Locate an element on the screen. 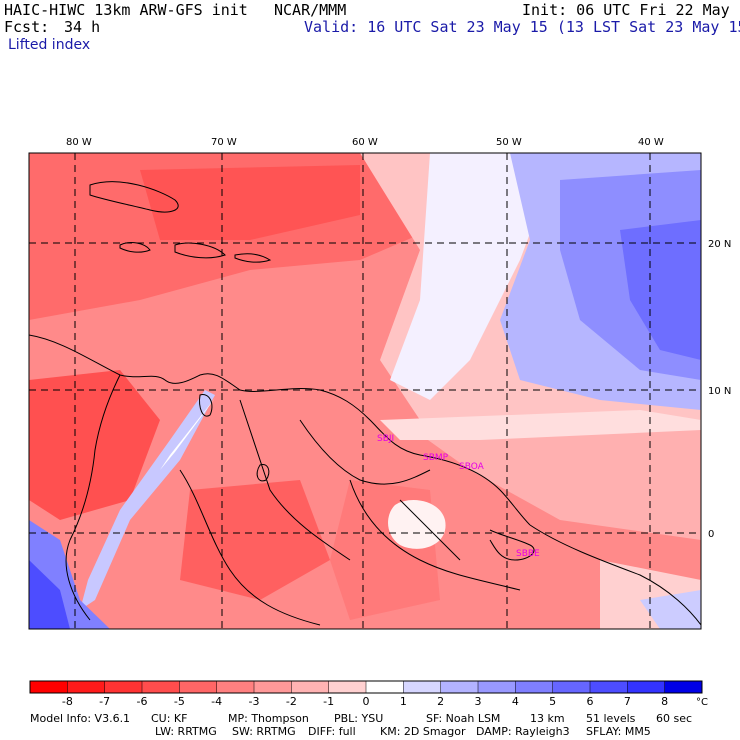 Image resolution: width=740 pixels, height=740 pixels. forecast-hours: 34 h is located at coordinates (82, 27).